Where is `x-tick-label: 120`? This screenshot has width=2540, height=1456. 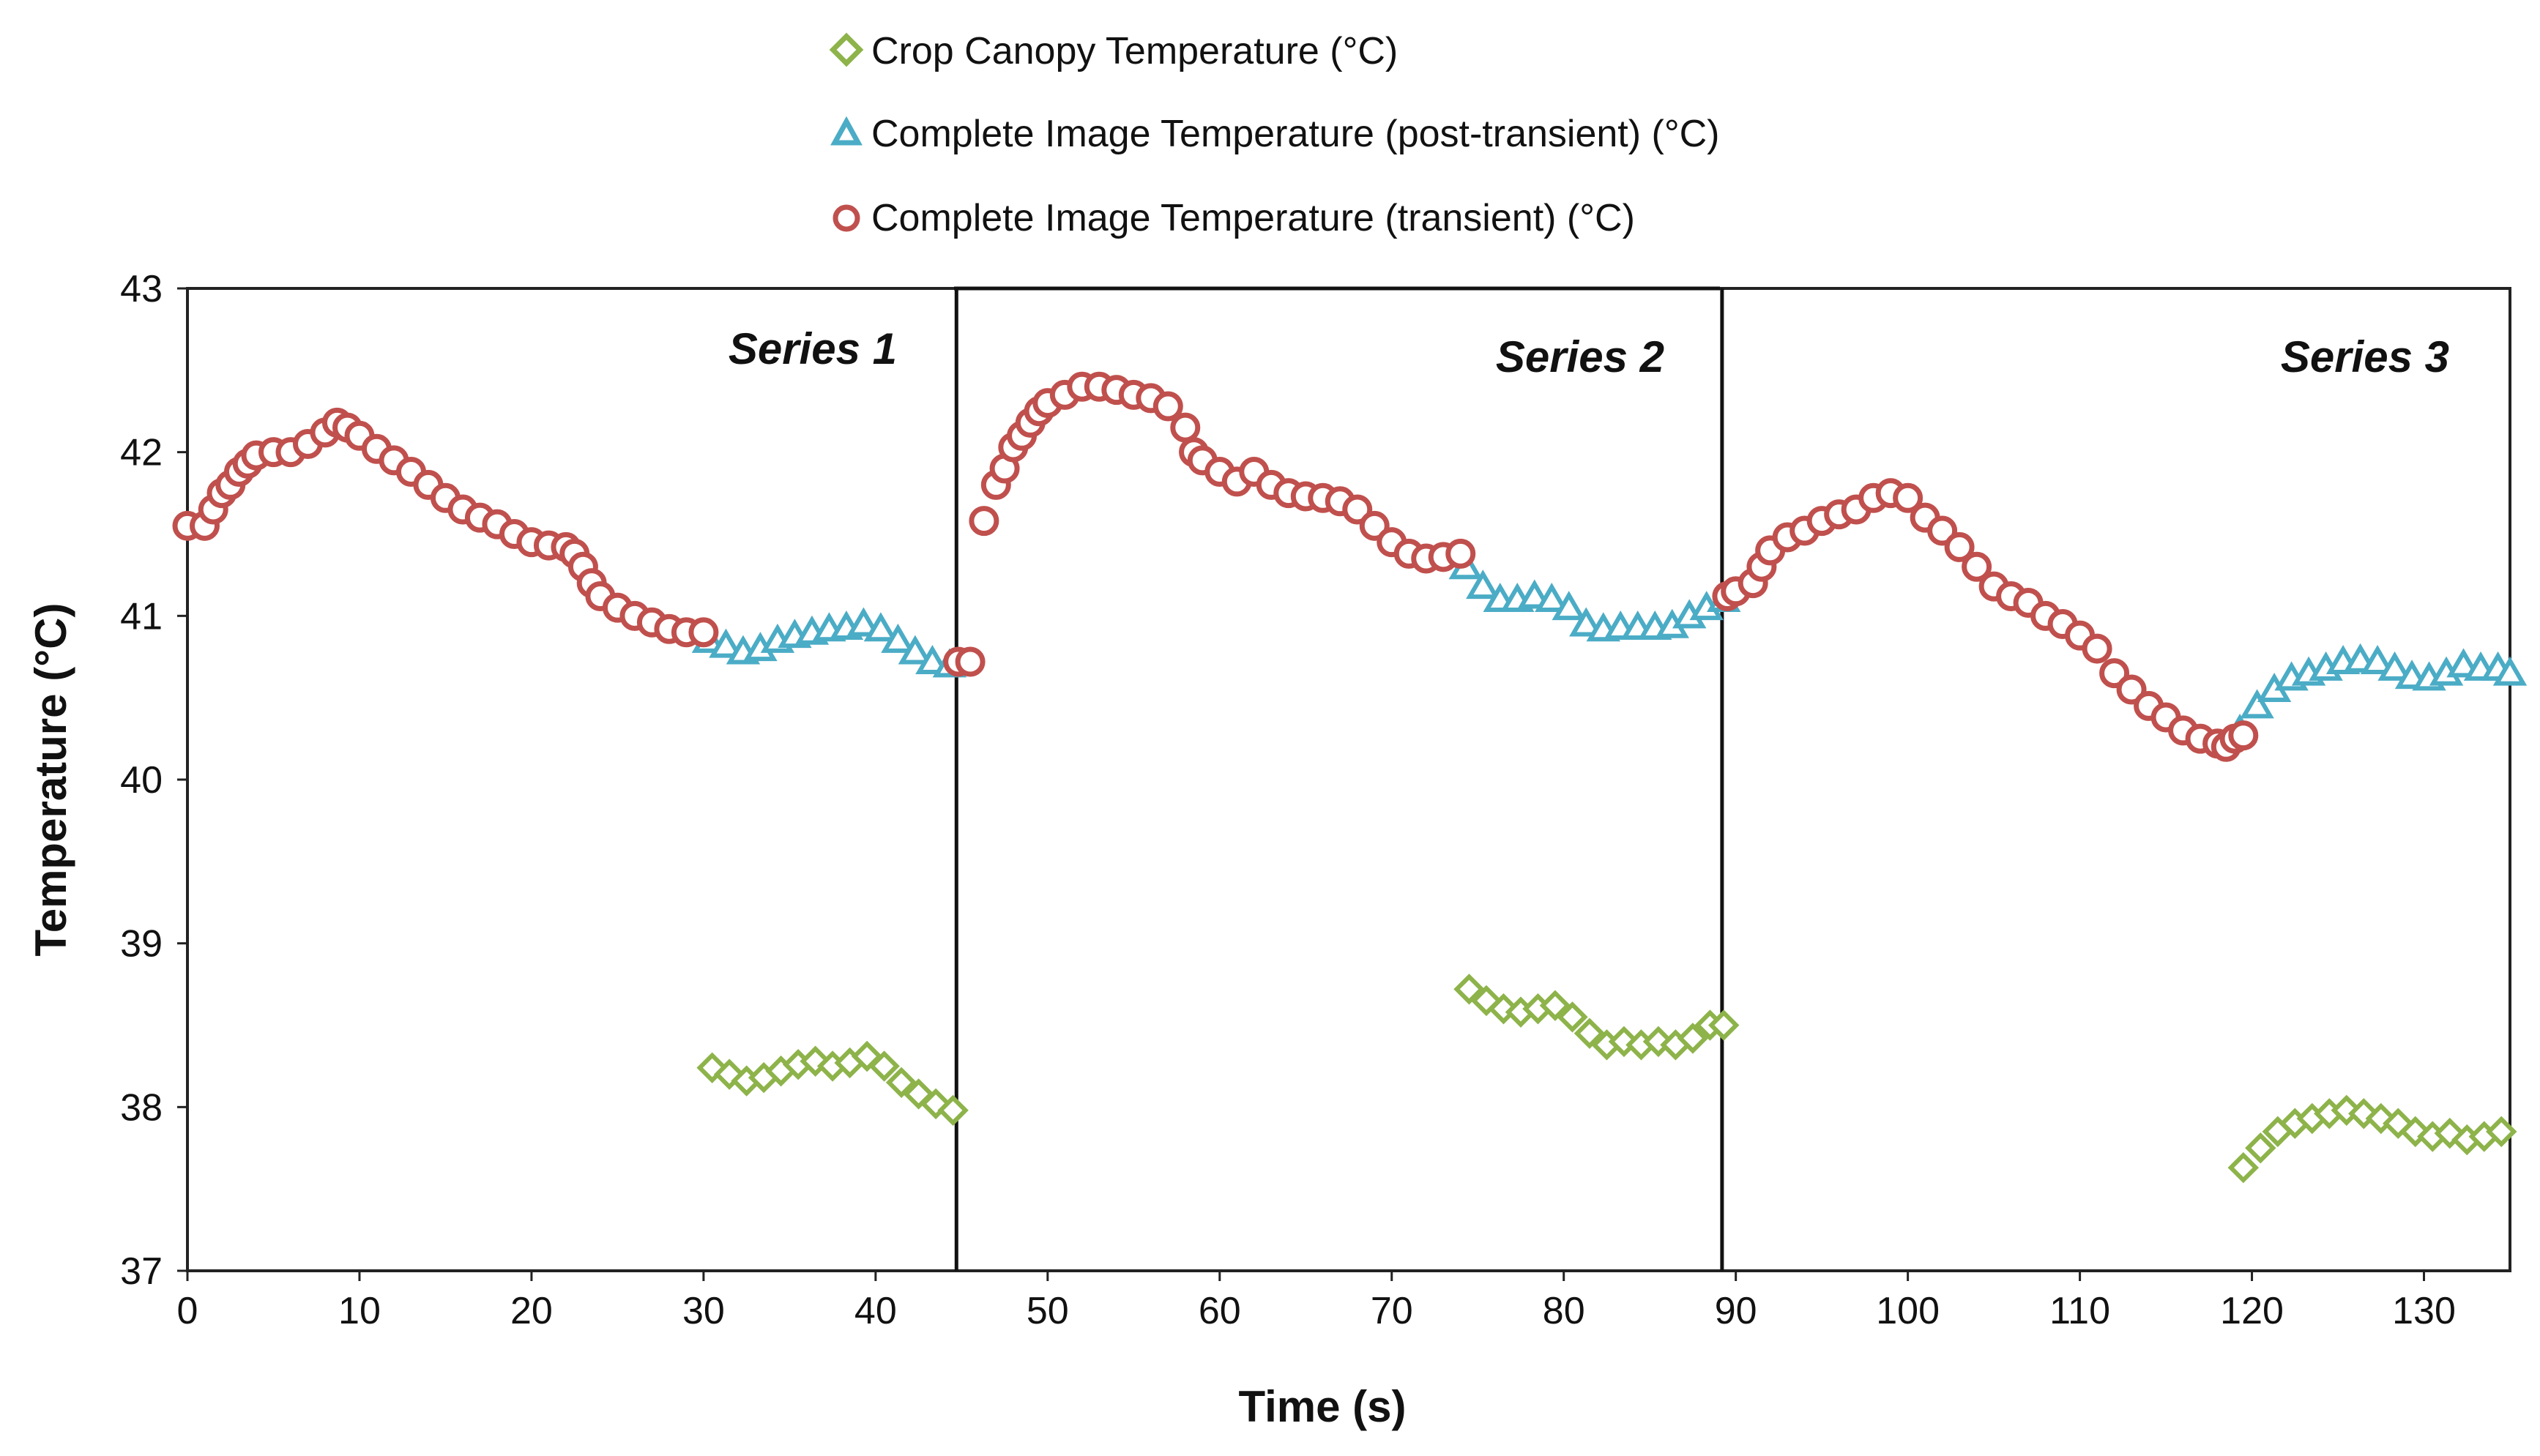
x-tick-label: 120 is located at coordinates (2252, 1311).